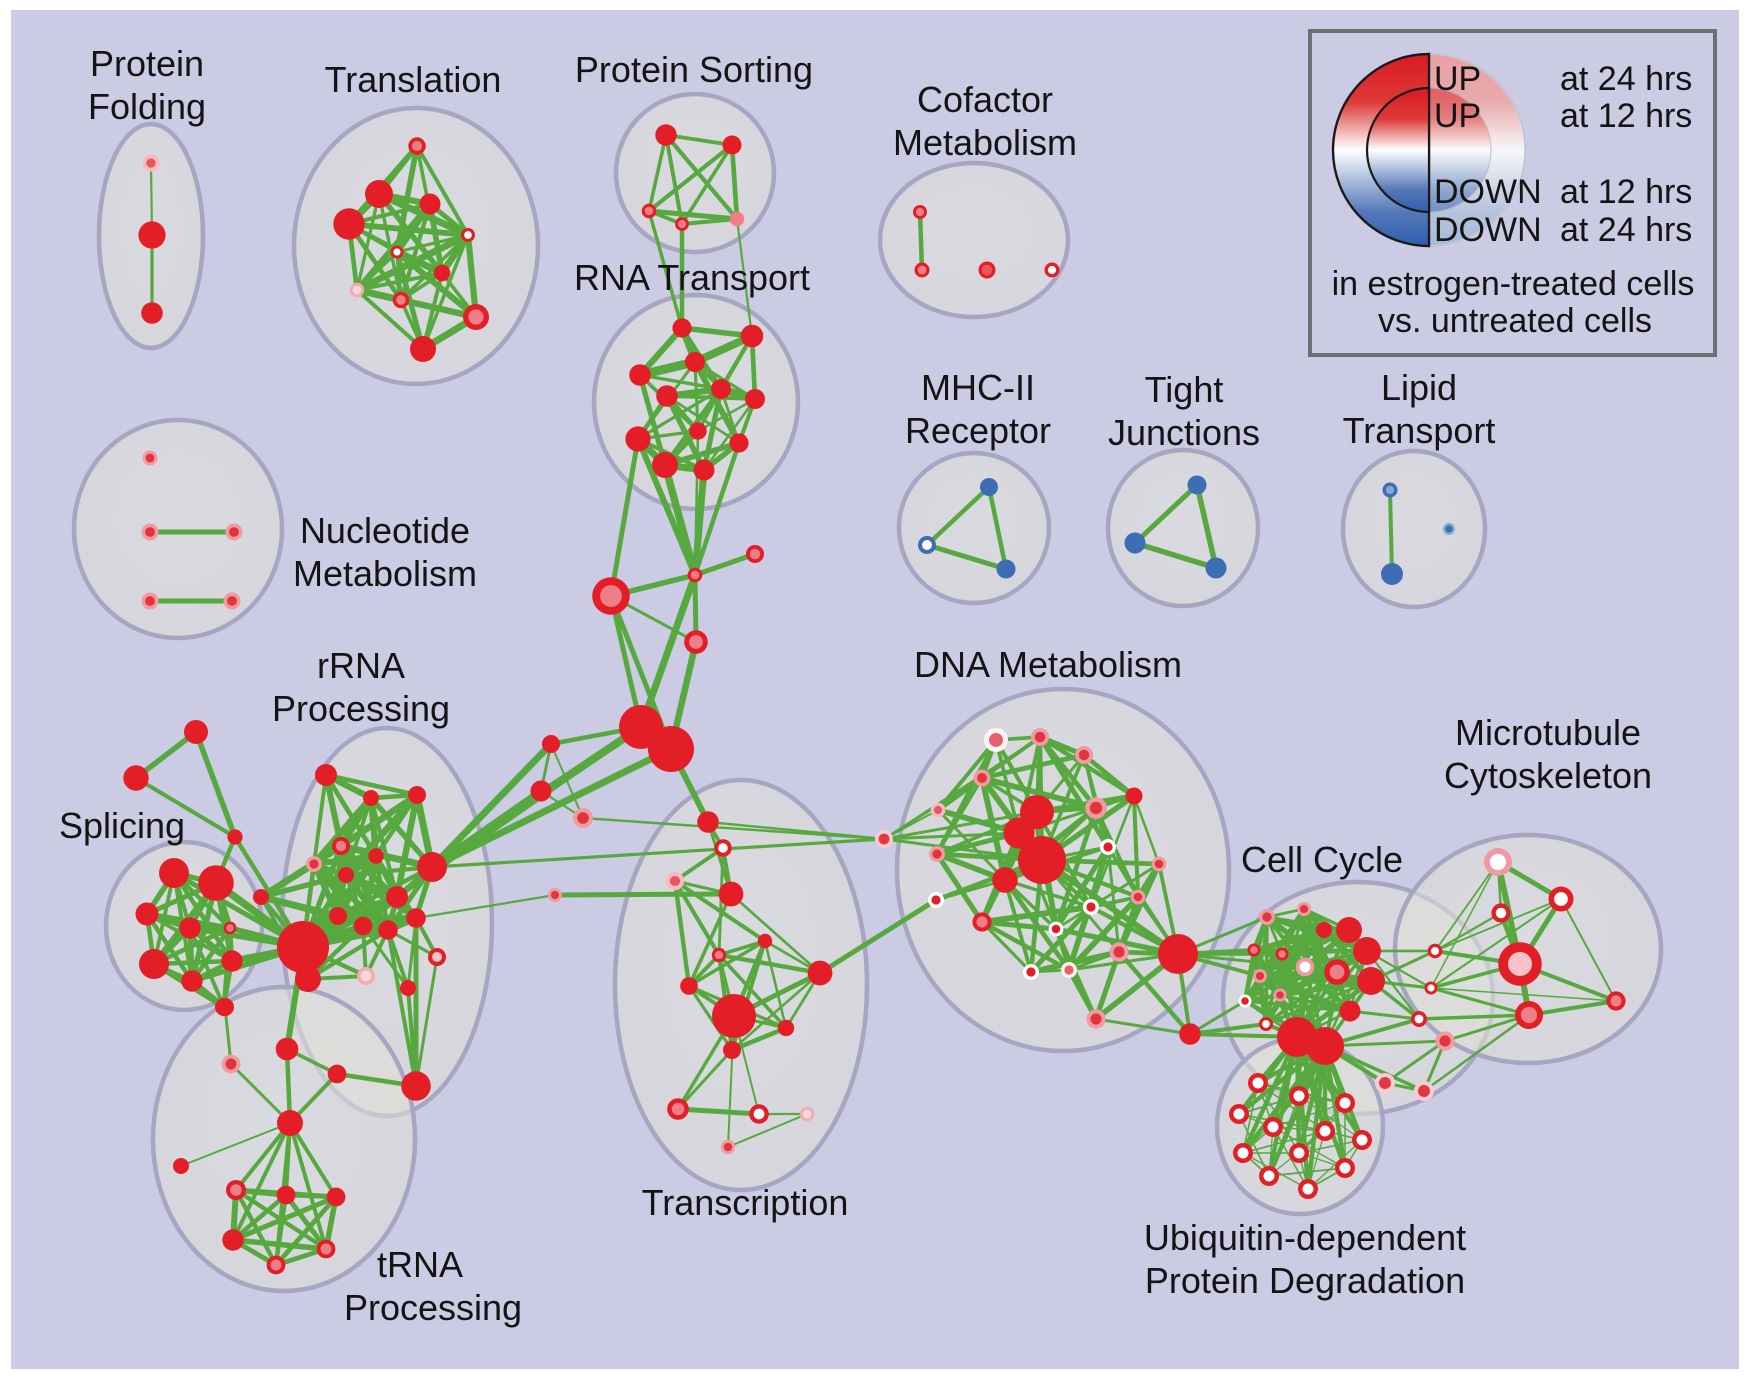 The height and width of the screenshot is (1381, 1750). Describe the element at coordinates (147, 106) in the screenshot. I see `svg-text: Folding` at that location.